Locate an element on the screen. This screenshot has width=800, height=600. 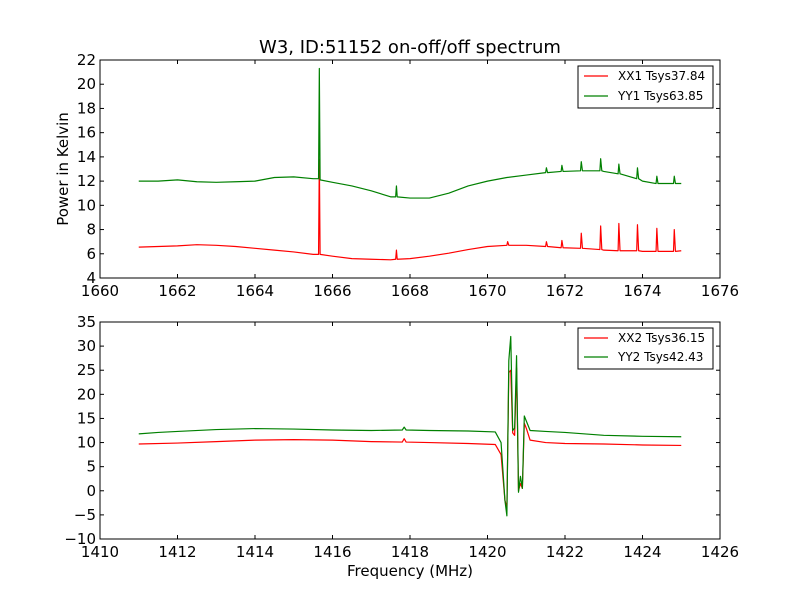
bottom-y-tick-label: 15 is located at coordinates (86, 418).